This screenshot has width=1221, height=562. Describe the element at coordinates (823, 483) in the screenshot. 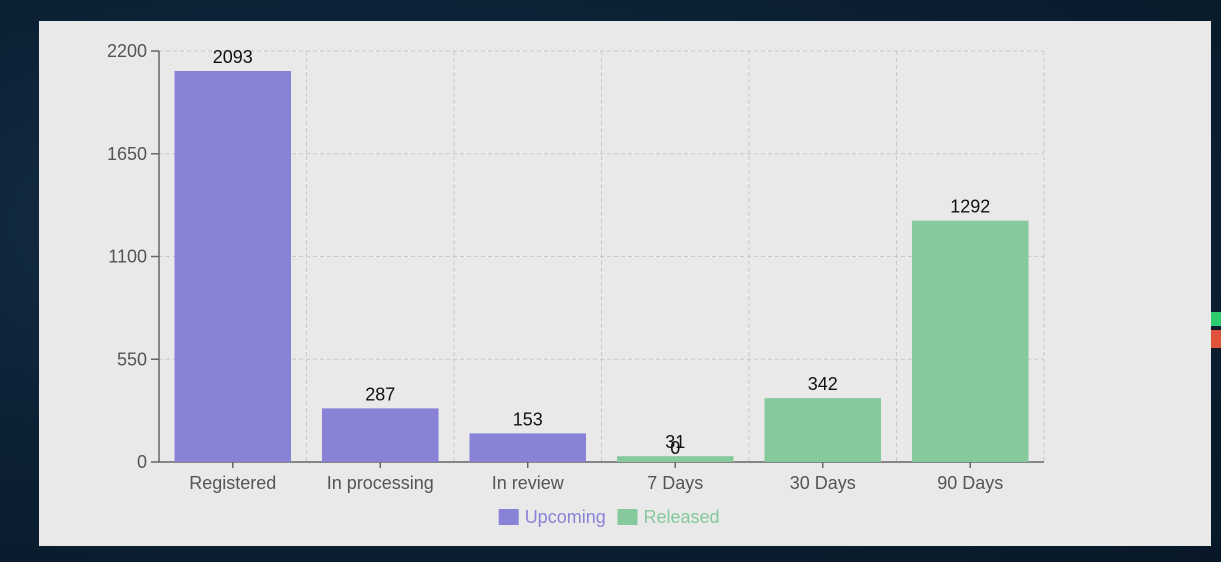

I see `x-tick-label: 30 Days` at that location.